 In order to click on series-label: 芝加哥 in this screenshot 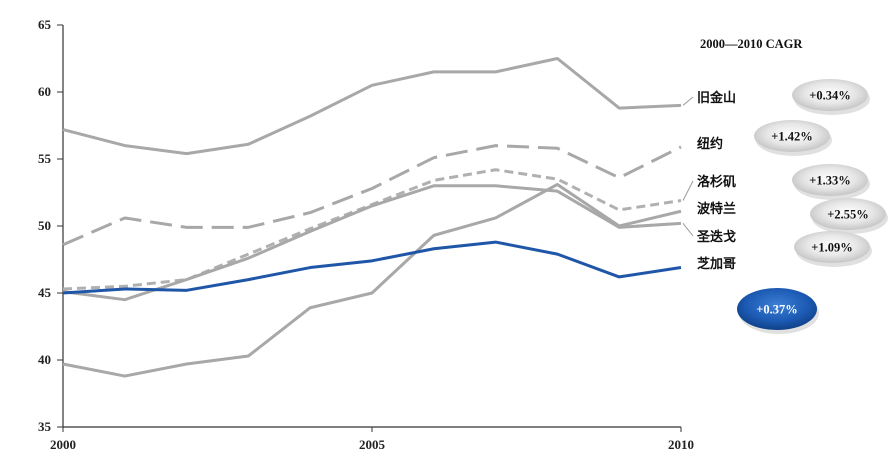, I will do `click(716, 264)`.